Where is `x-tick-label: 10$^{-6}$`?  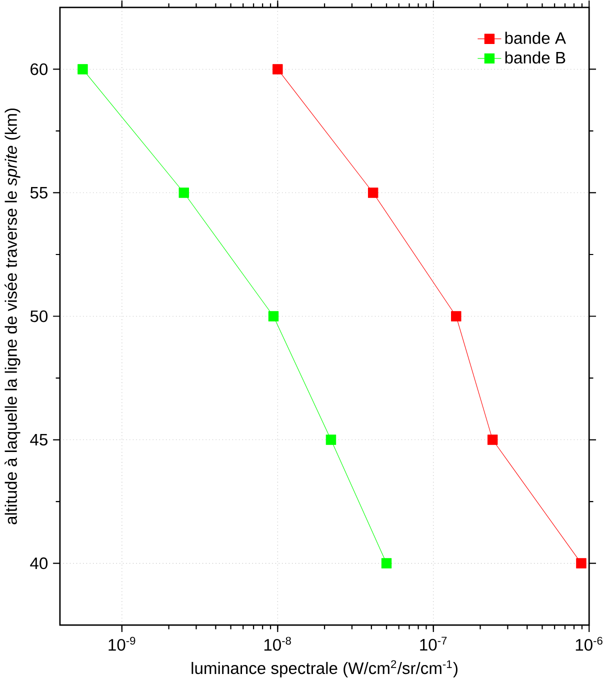
x-tick-label: 10$^{-6}$ is located at coordinates (589, 643).